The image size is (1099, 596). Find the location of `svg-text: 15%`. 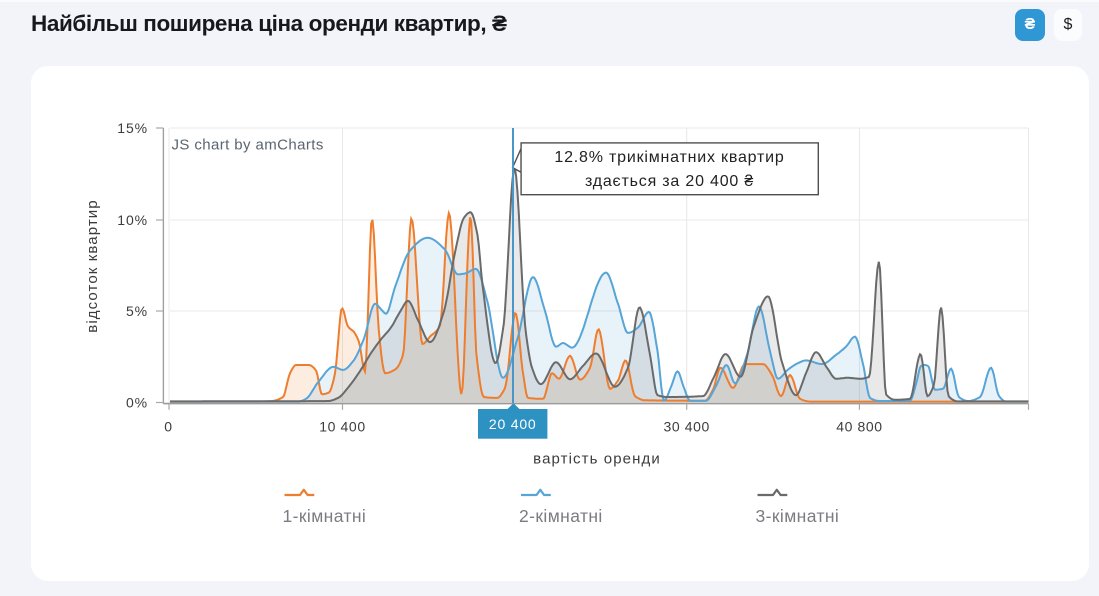

svg-text: 15% is located at coordinates (132, 128).